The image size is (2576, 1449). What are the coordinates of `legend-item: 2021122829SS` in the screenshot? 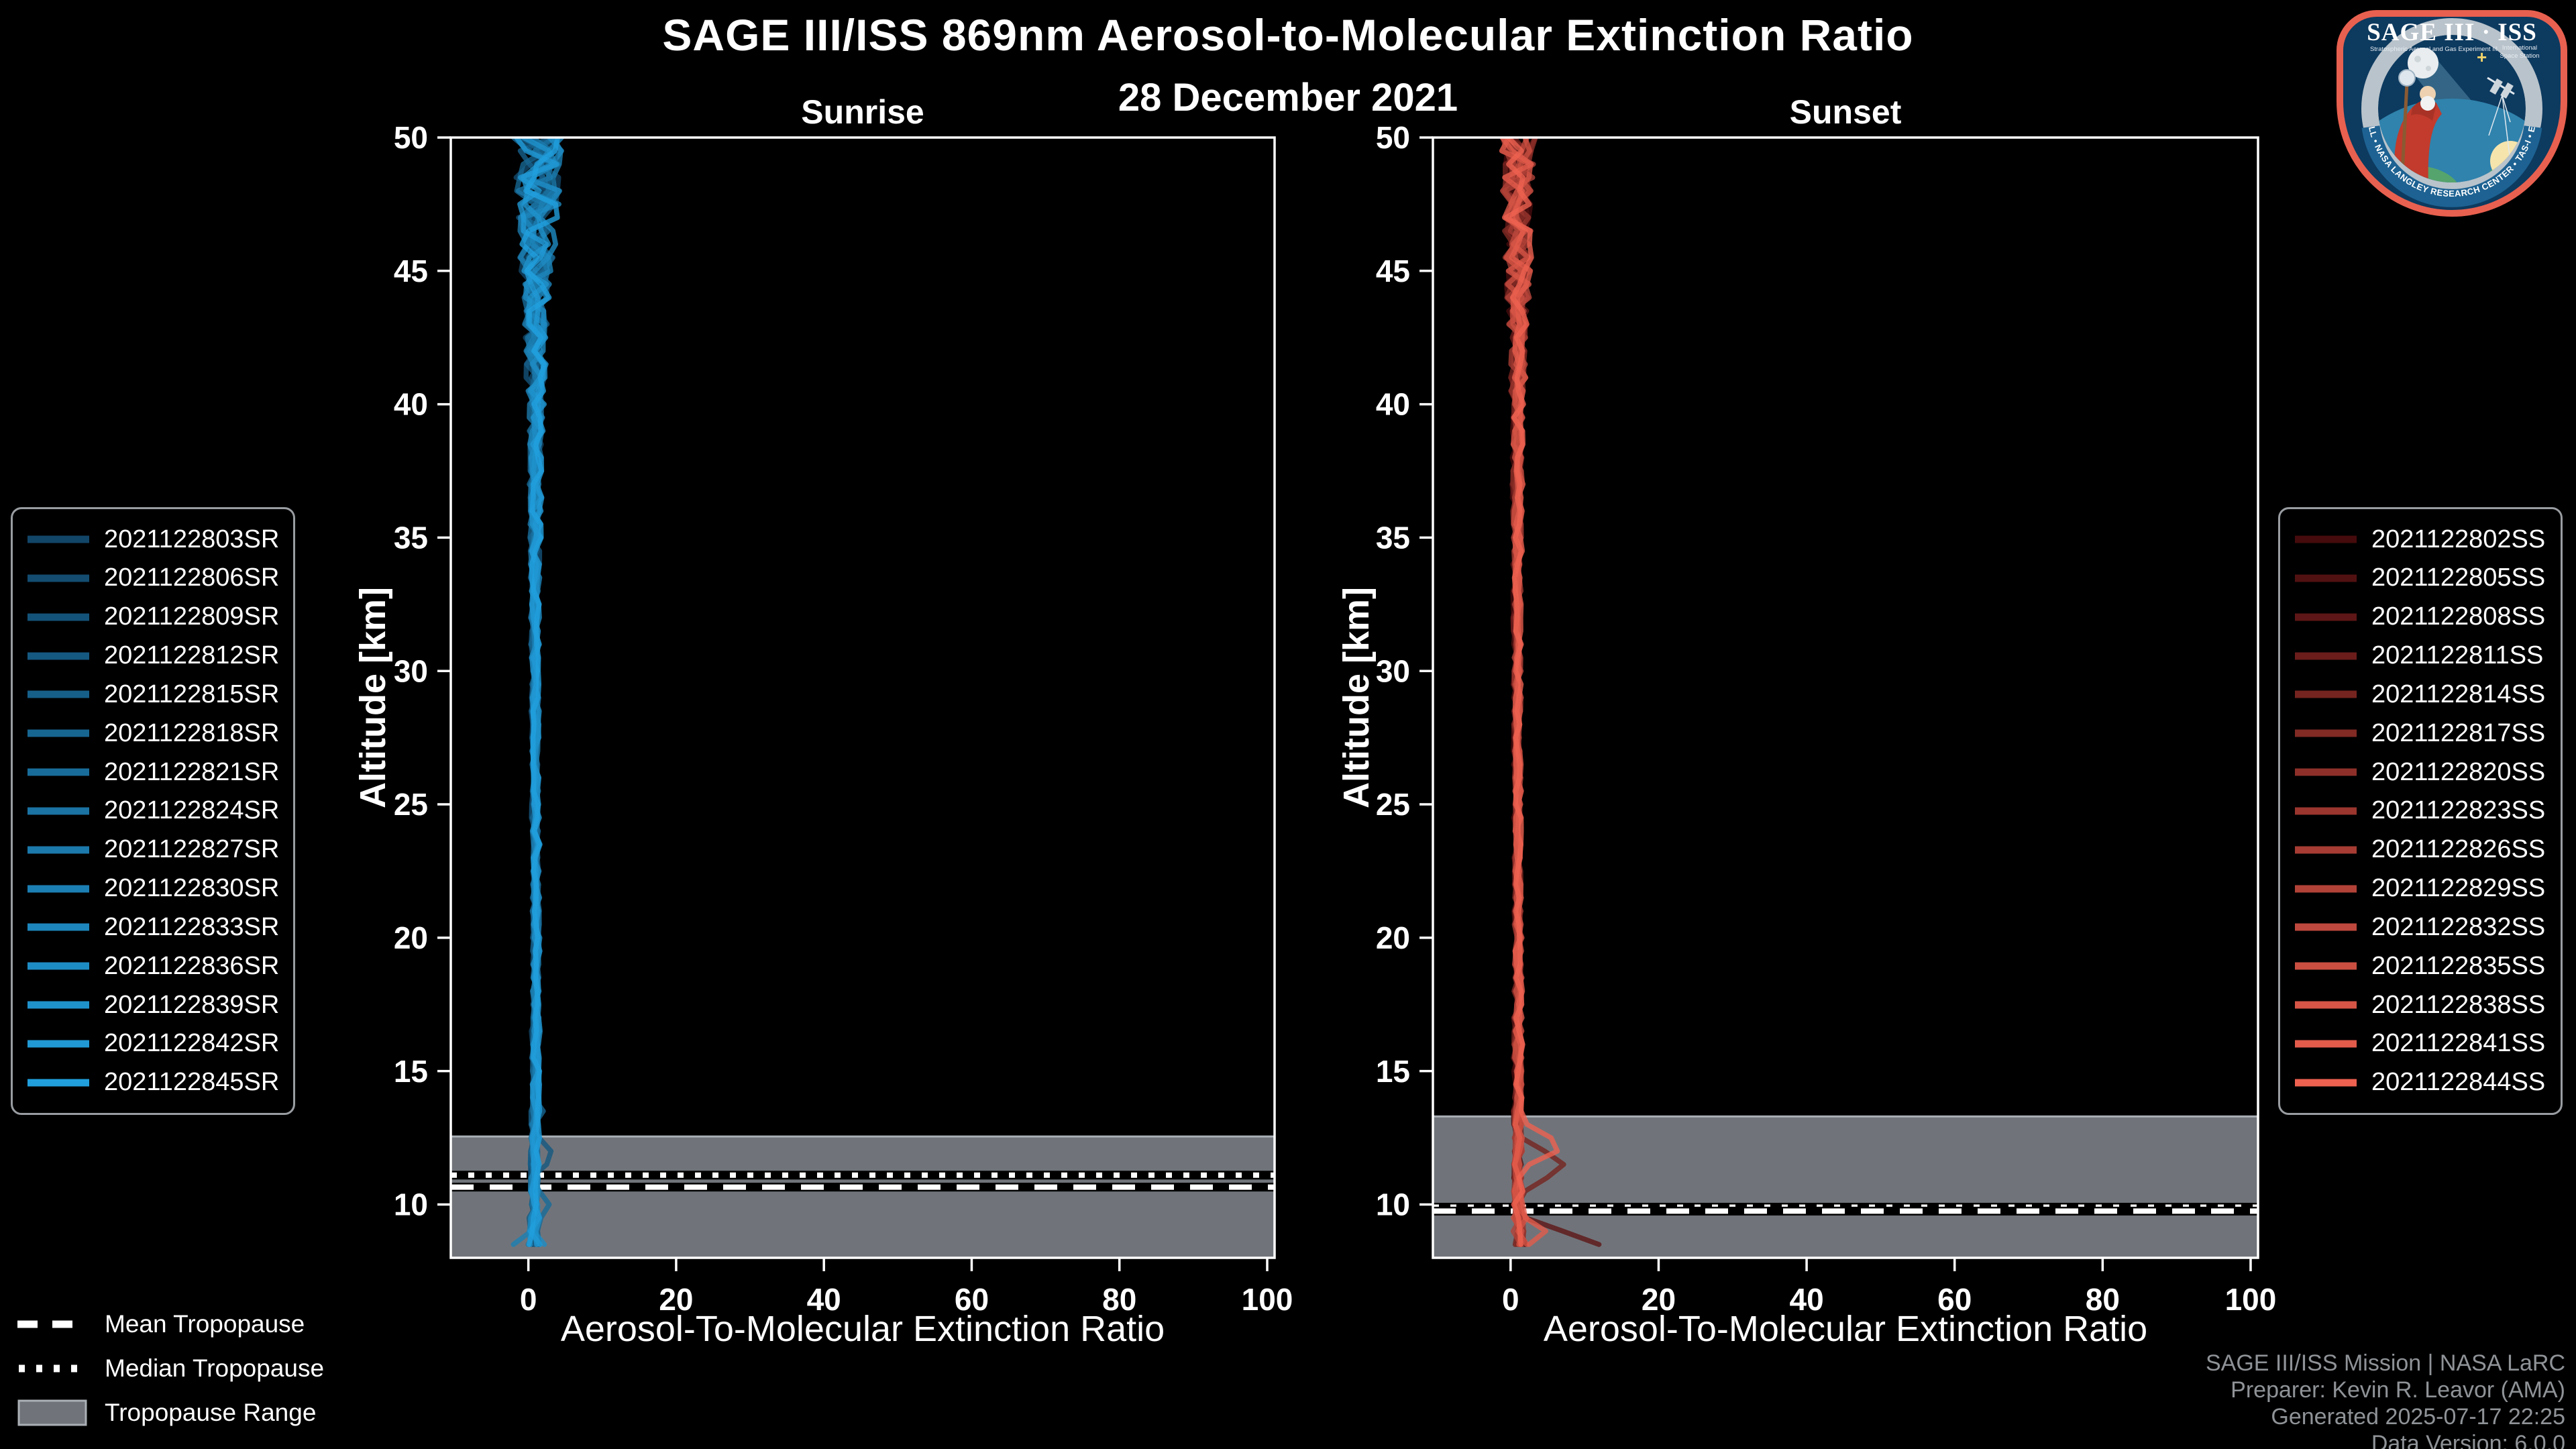 It's located at (2420, 889).